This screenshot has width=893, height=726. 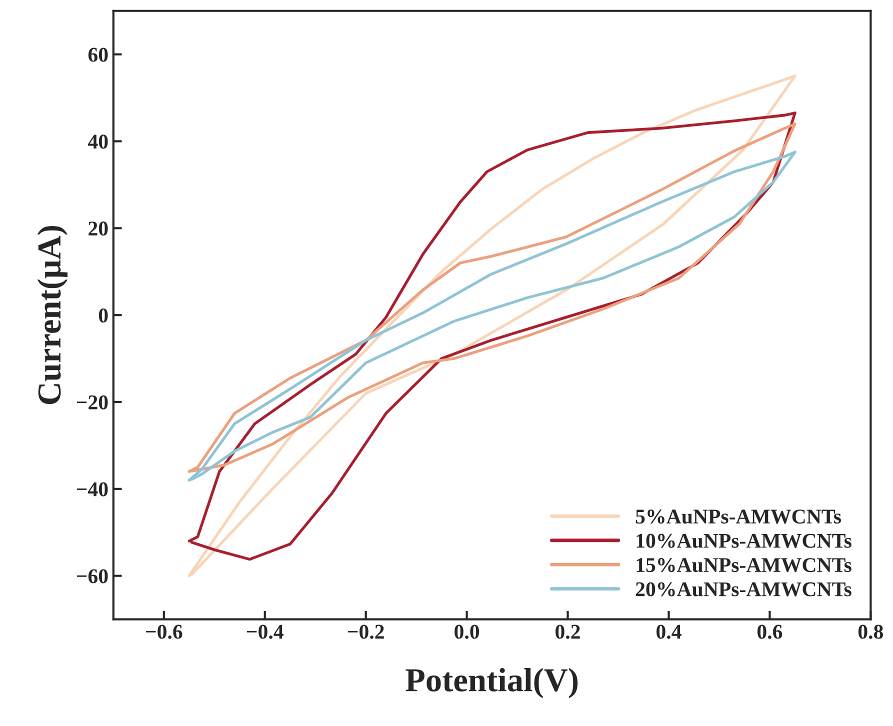 What do you see at coordinates (871, 631) in the screenshot?
I see `x-tick-label: 0.8` at bounding box center [871, 631].